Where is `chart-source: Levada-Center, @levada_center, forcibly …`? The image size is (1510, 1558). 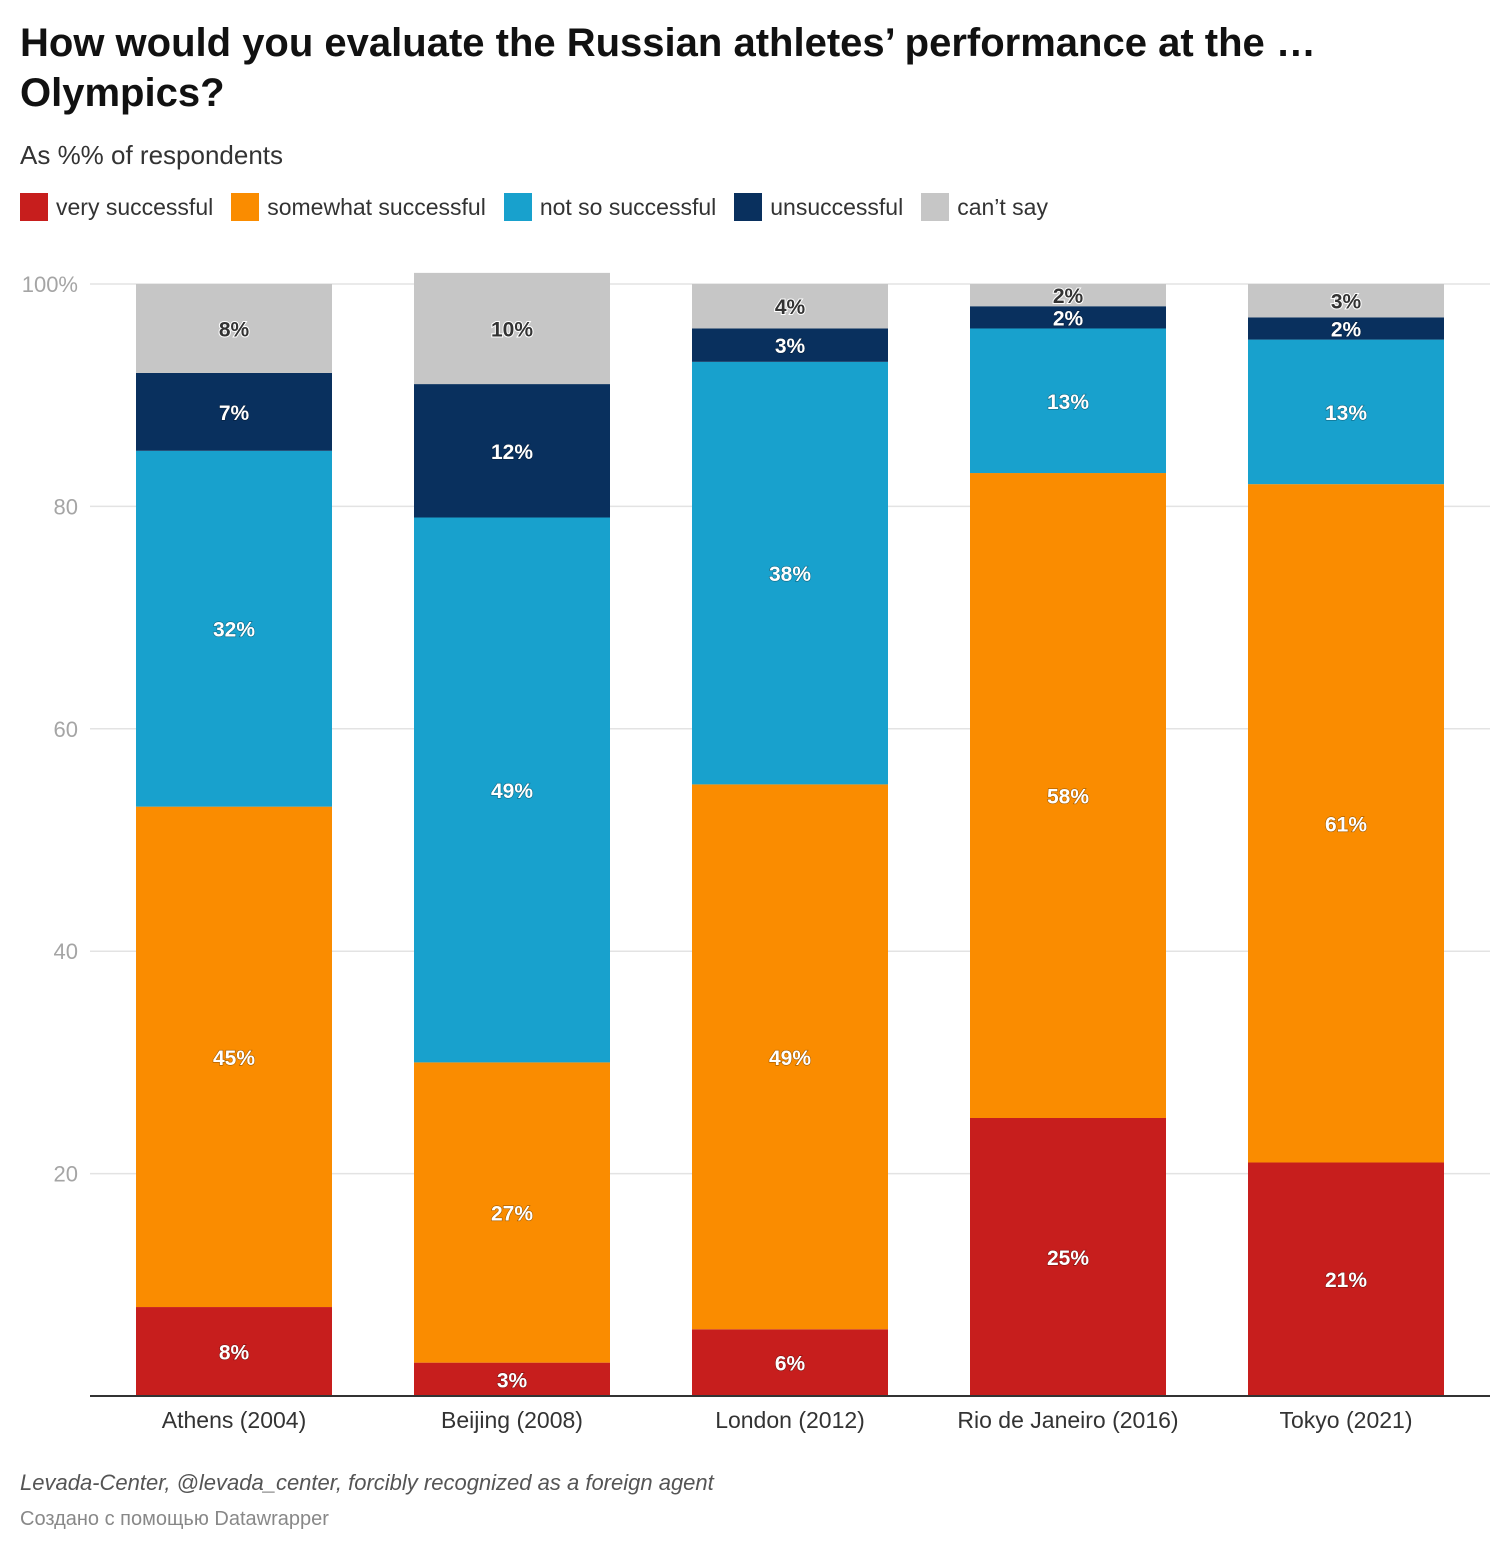 chart-source: Levada-Center, @levada_center, forcibly … is located at coordinates (367, 1482).